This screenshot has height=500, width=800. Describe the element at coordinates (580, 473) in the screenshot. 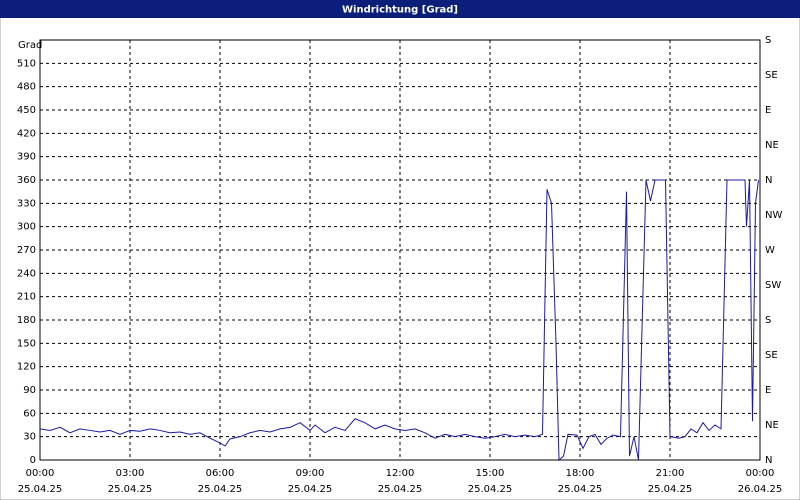

I see `x-tick-label: 18:00` at that location.